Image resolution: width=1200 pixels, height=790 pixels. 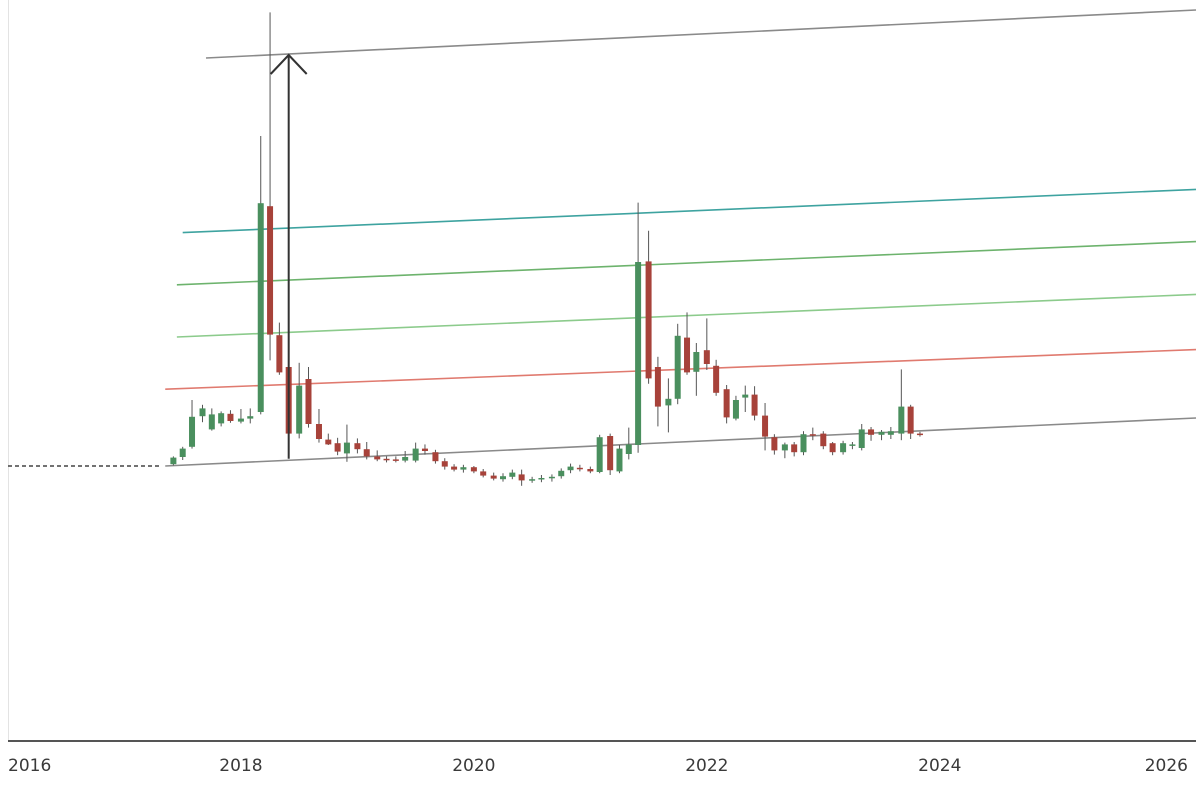 What do you see at coordinates (288, 256) in the screenshot?
I see `upward-arrow` at bounding box center [288, 256].